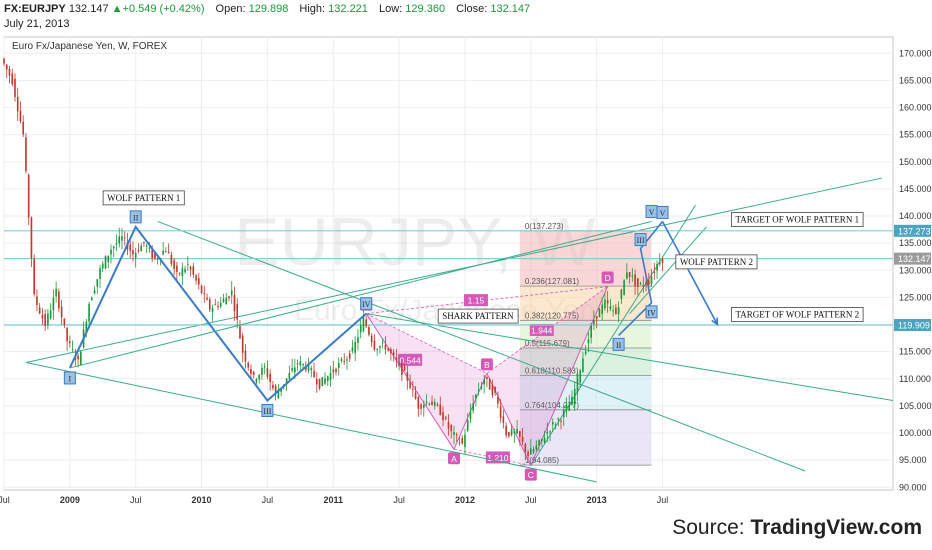 The width and height of the screenshot is (932, 550). Describe the element at coordinates (454, 459) in the screenshot. I see `shark-point-label: A` at that location.